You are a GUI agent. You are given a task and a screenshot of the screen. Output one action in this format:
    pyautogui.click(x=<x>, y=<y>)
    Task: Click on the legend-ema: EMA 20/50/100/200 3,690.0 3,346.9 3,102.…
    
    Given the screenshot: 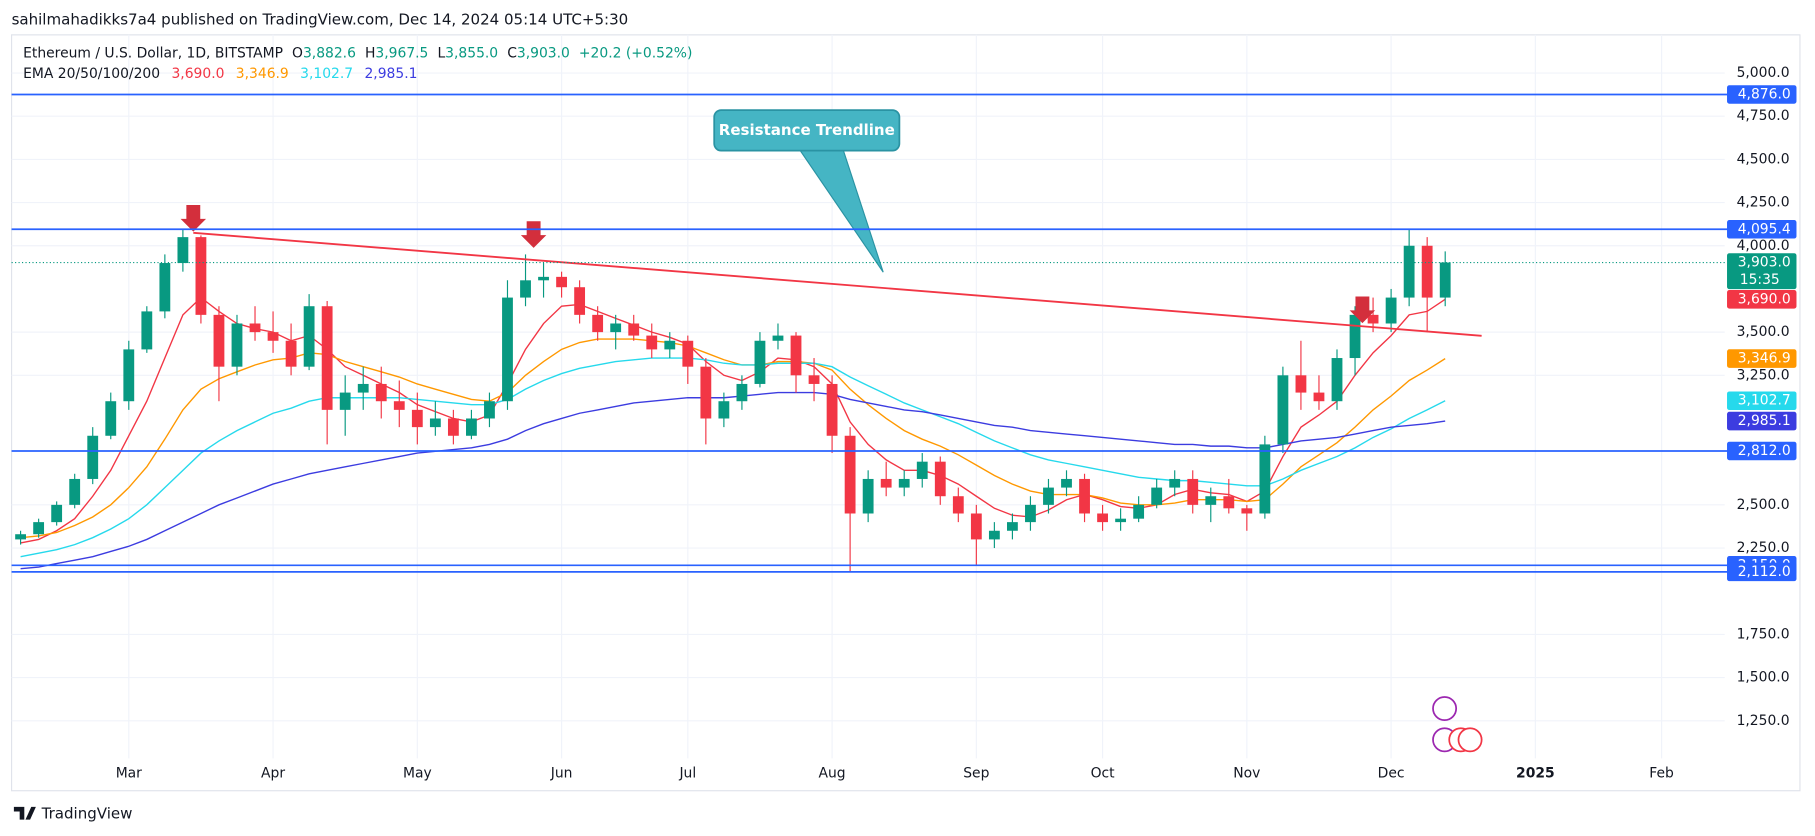 What is the action you would take?
    pyautogui.click(x=220, y=74)
    